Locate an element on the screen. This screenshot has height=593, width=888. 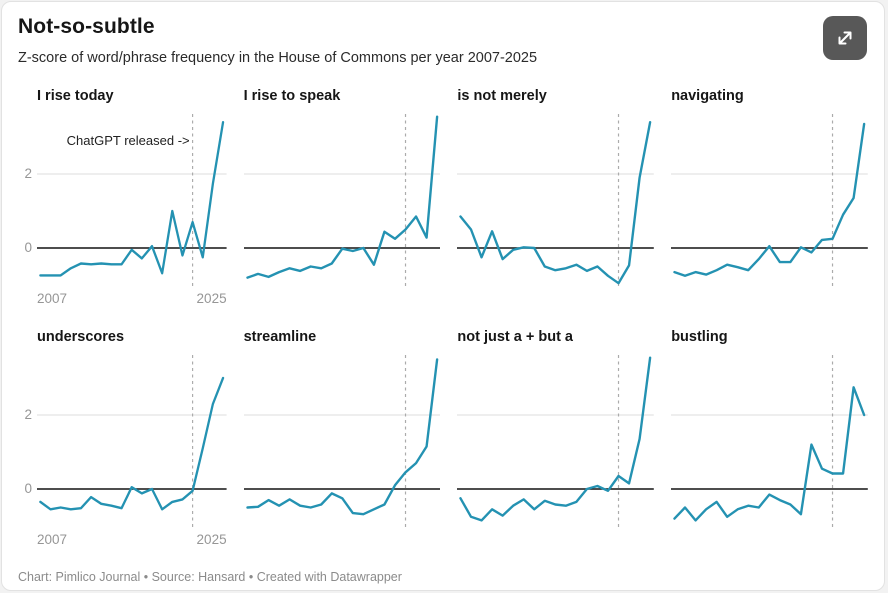
chart-panel: streamline is located at coordinates (342, 441).